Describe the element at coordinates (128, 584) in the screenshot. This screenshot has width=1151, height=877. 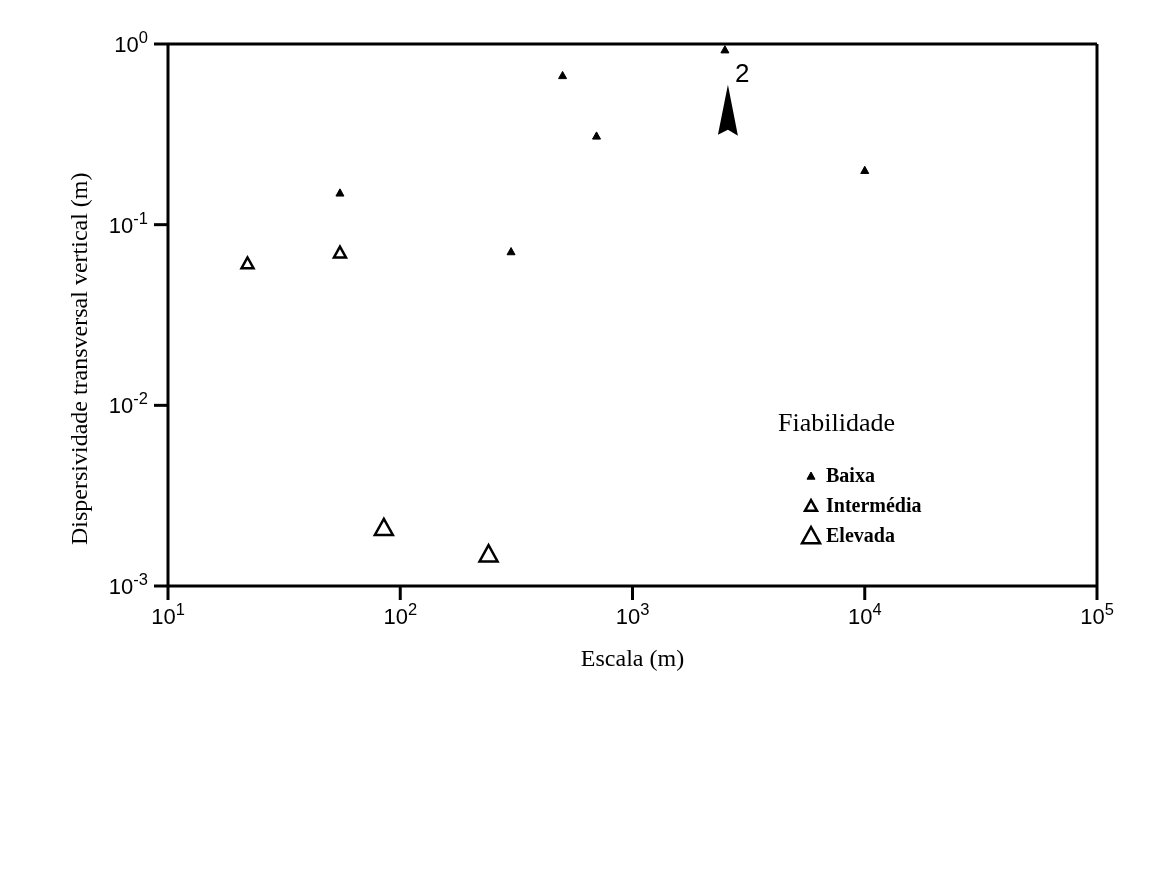
I see `y-tick-label: 10$^{-3}$` at that location.